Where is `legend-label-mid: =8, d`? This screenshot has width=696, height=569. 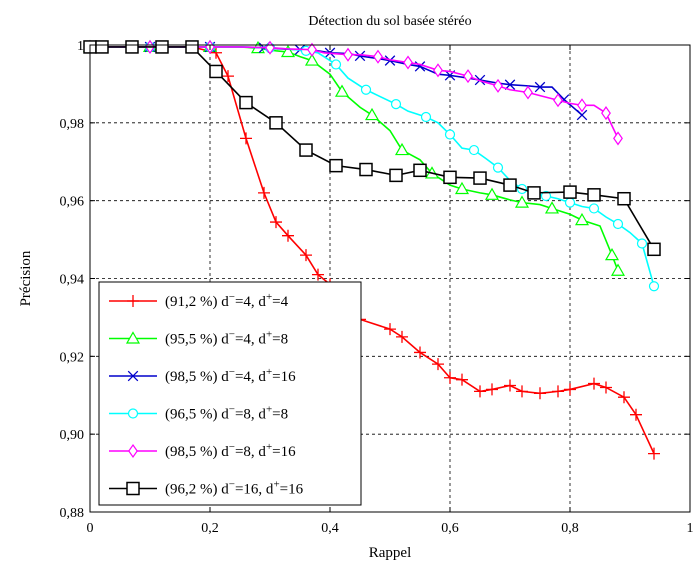 legend-label-mid: =8, d is located at coordinates (250, 415).